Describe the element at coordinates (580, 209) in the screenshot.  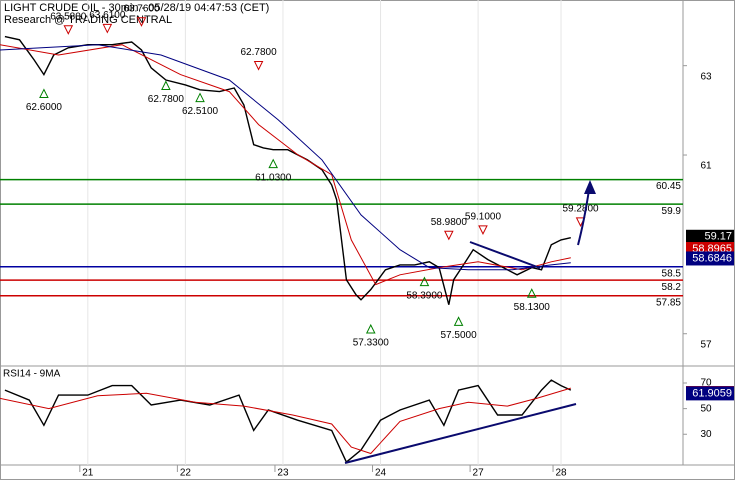
I see `signal-label: 59.2800` at that location.